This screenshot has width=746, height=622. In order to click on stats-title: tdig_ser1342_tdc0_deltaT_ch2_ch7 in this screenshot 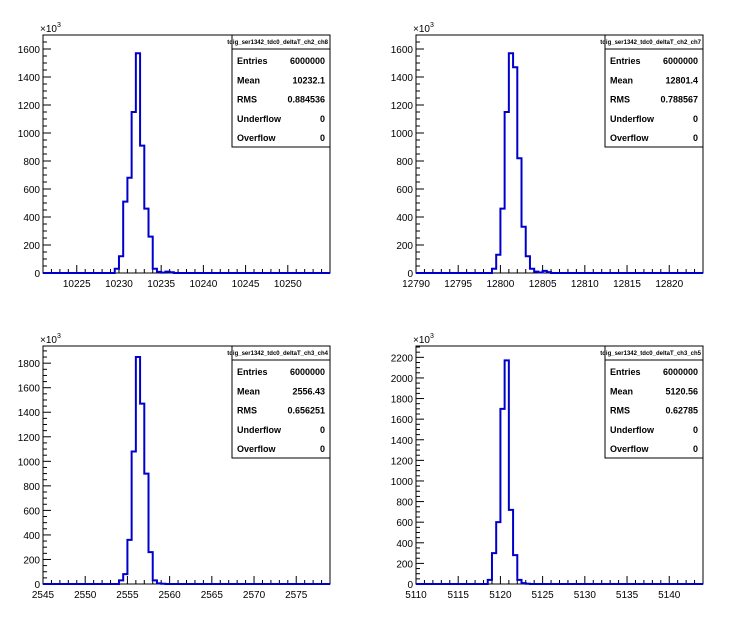, I will do `click(650, 43)`.